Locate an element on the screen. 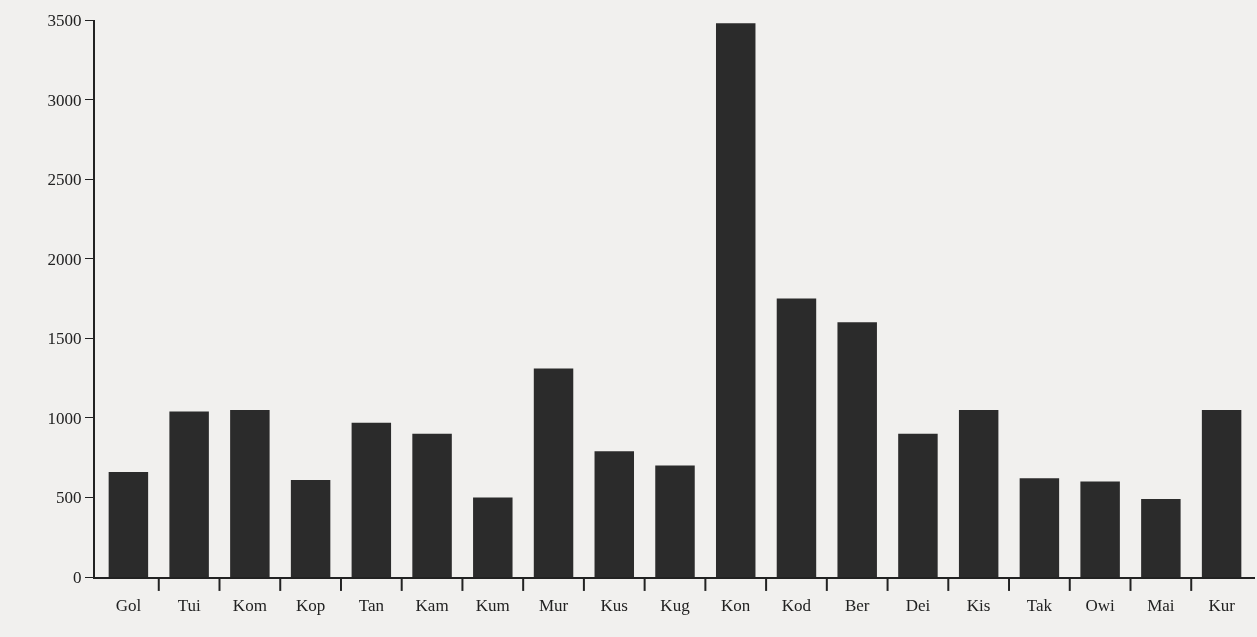 Image resolution: width=1257 pixels, height=637 pixels. x-tick-label: Kom is located at coordinates (249, 606).